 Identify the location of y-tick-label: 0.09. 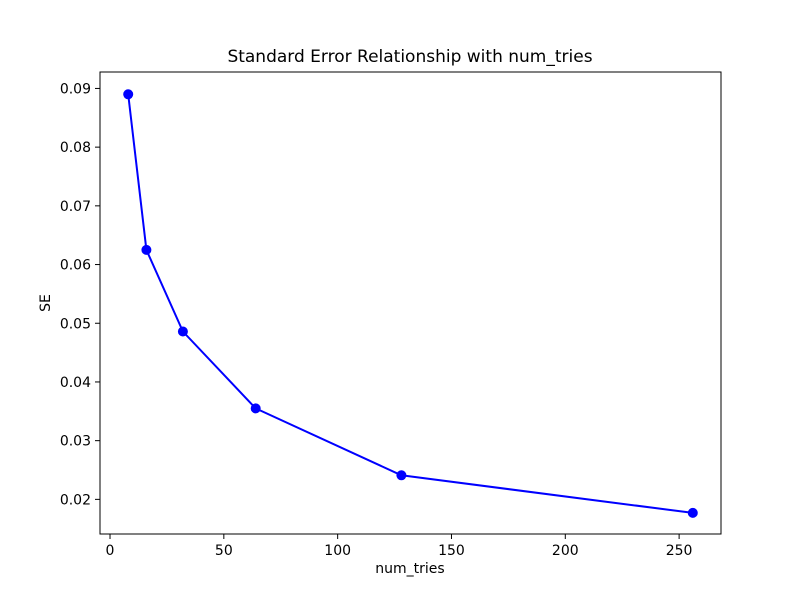
(75, 89).